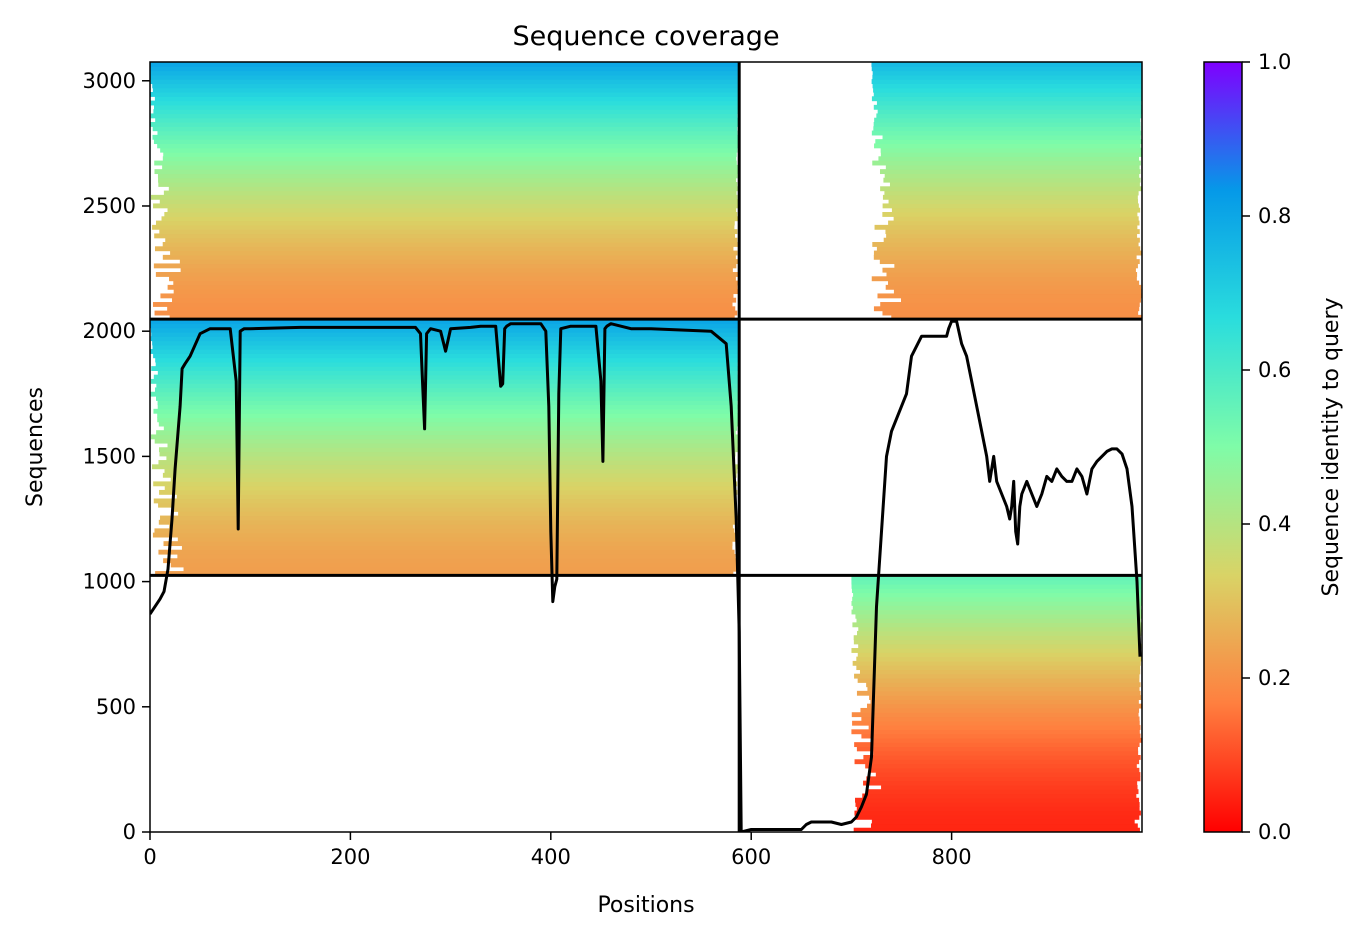 The height and width of the screenshot is (944, 1364). Describe the element at coordinates (645, 905) in the screenshot. I see `x-axis-label: Positions` at that location.